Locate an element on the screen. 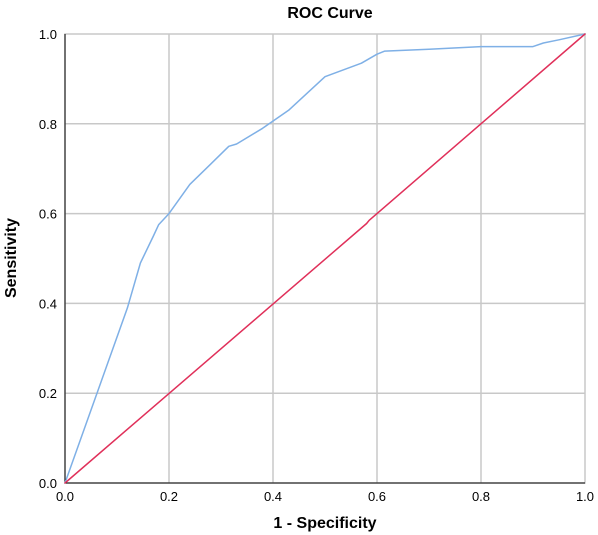  y-tick-label: 0.6 is located at coordinates (48, 214).